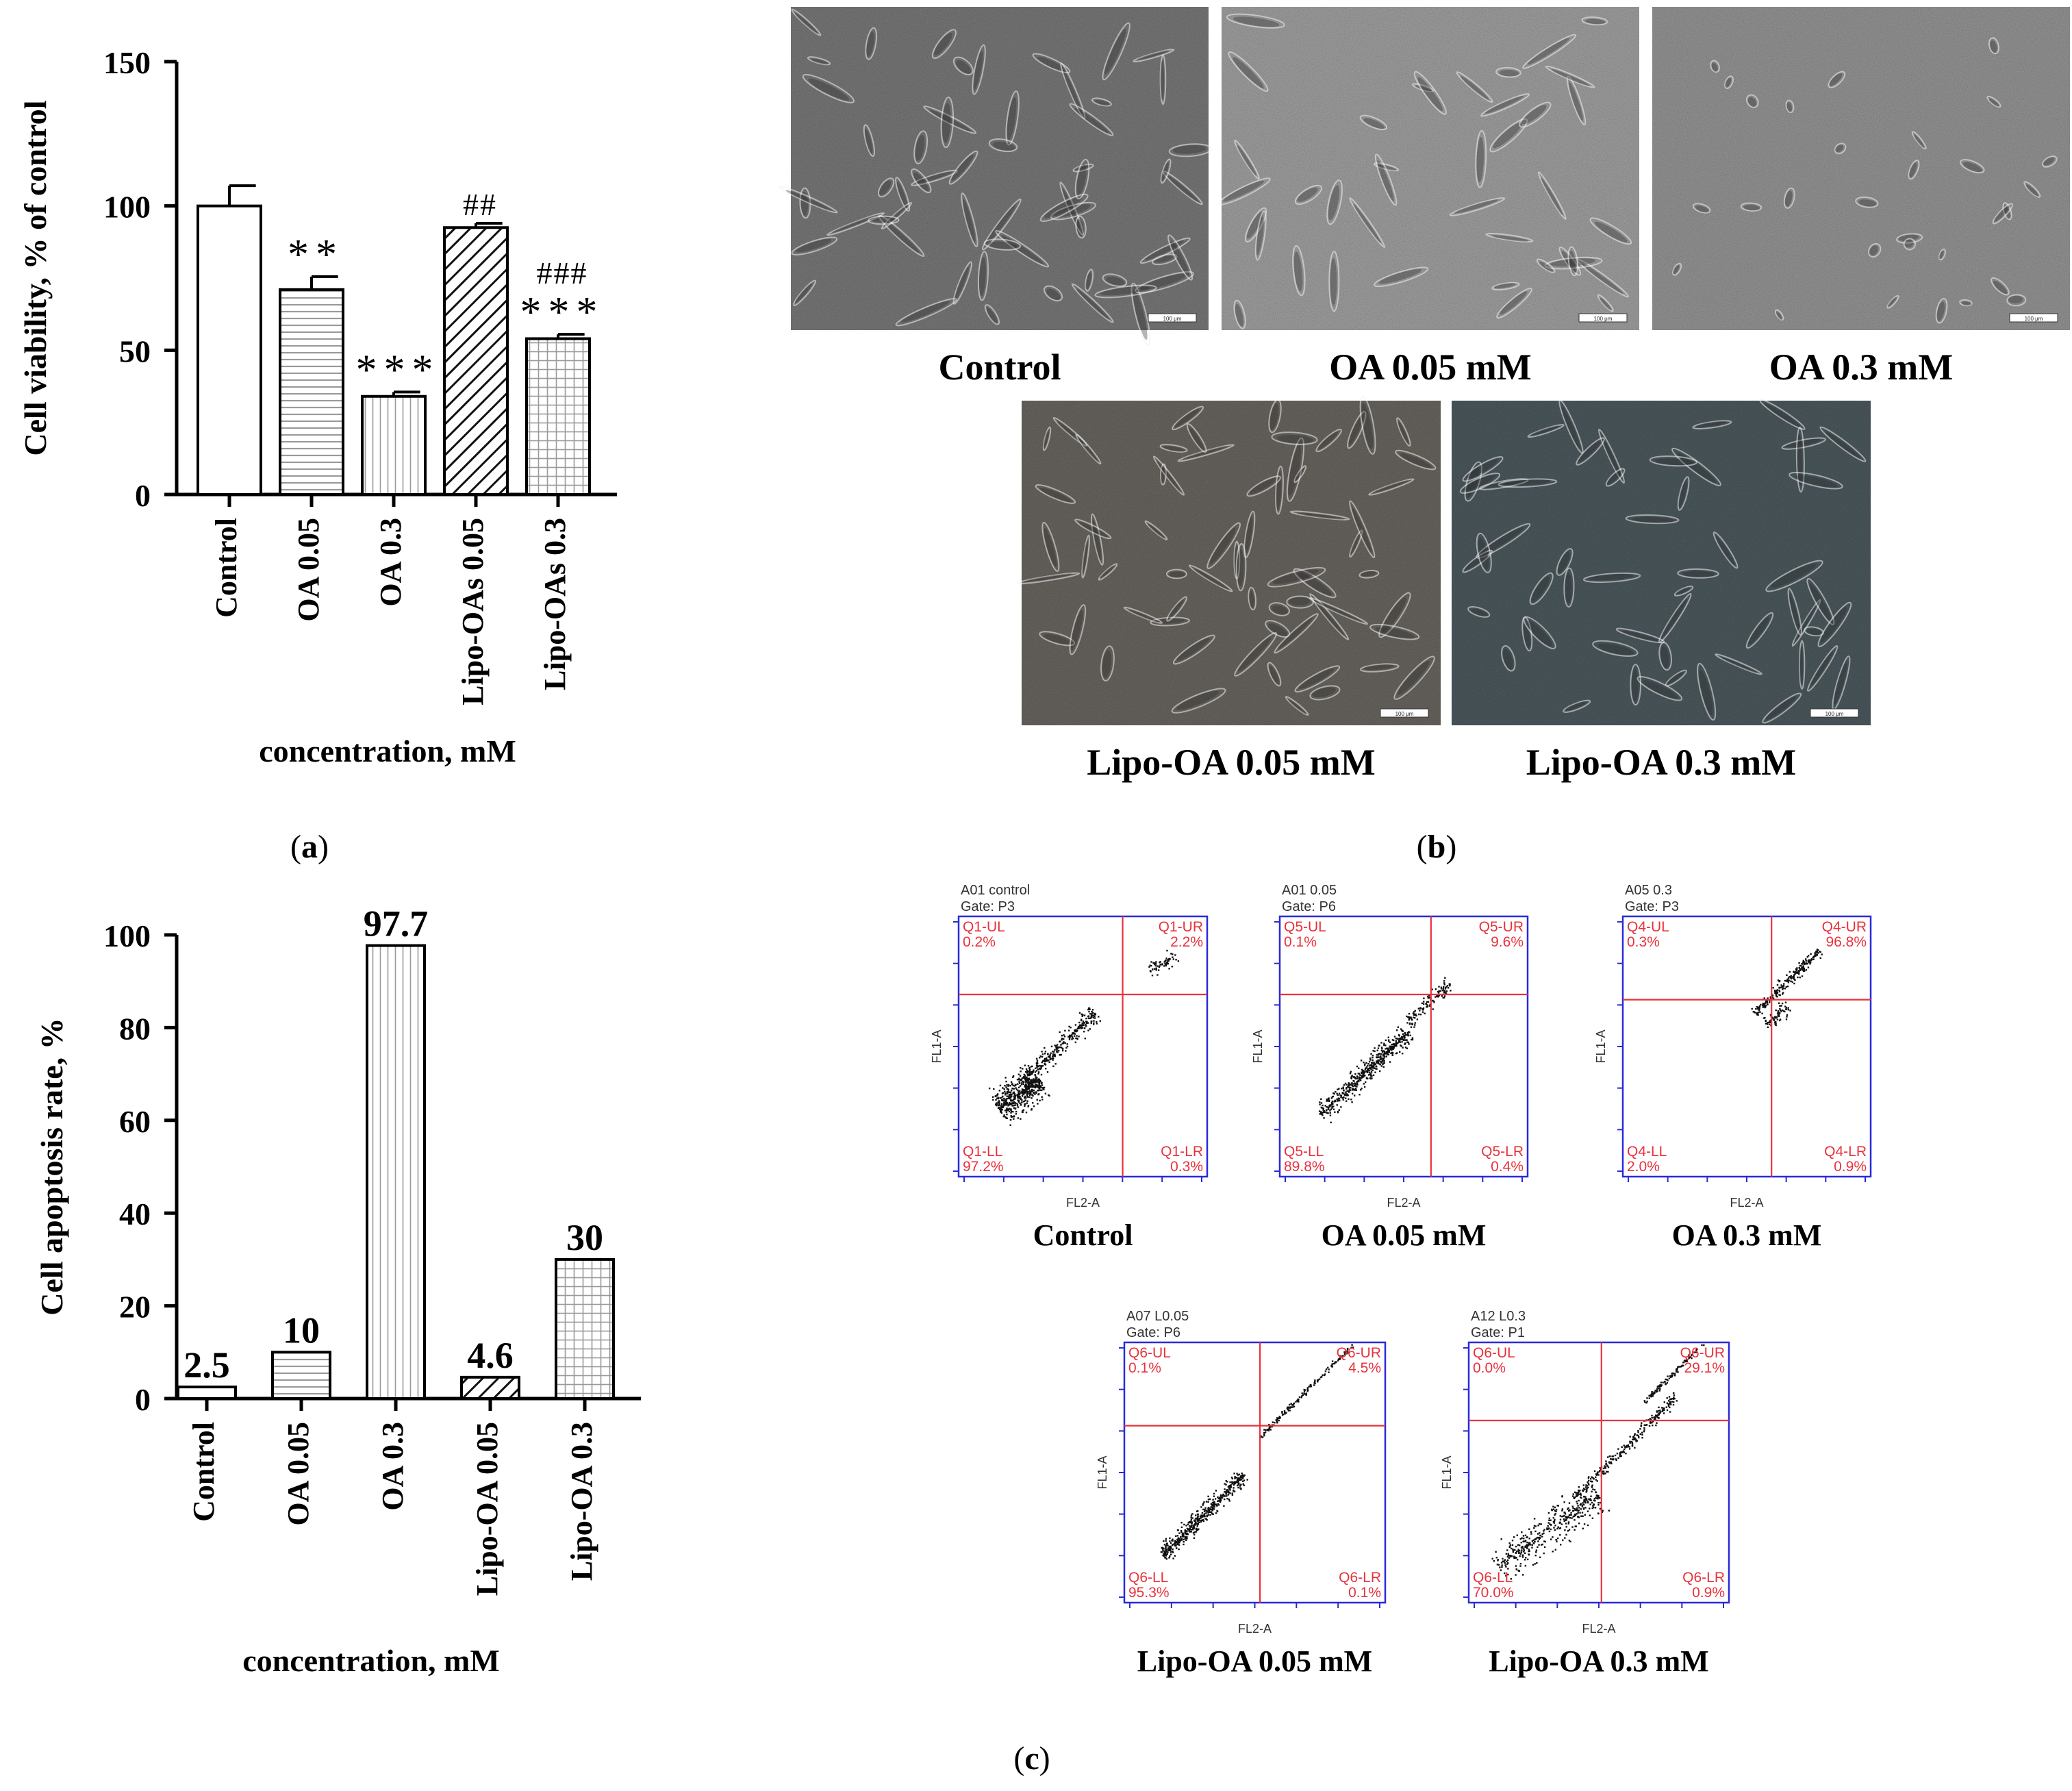  What do you see at coordinates (473, 611) in the screenshot?
I see `x-tick-label: Lipo-OAs 0.05` at bounding box center [473, 611].